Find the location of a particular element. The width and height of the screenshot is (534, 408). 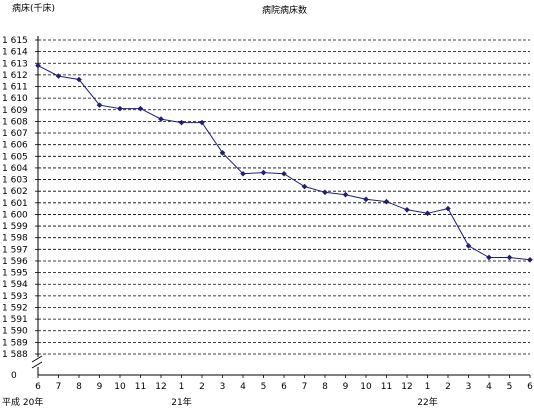

y-tick-label: 1 589 is located at coordinates (15, 343).